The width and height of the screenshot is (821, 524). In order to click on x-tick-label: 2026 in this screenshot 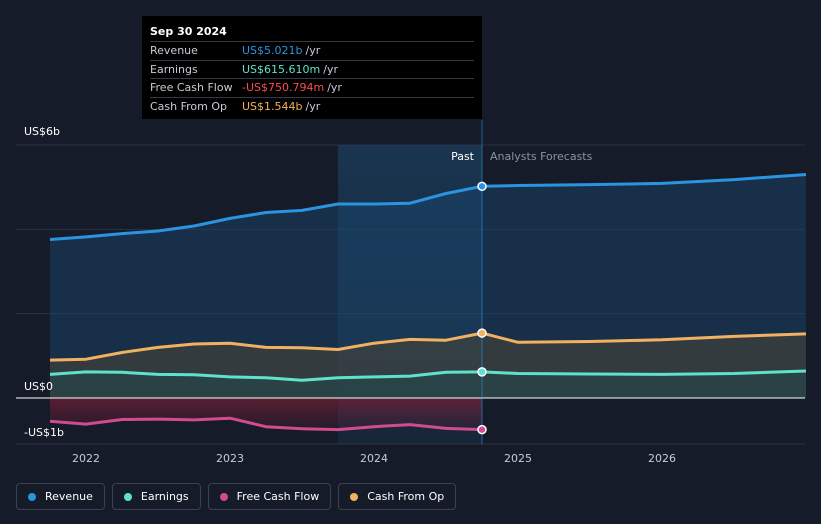, I will do `click(662, 458)`.